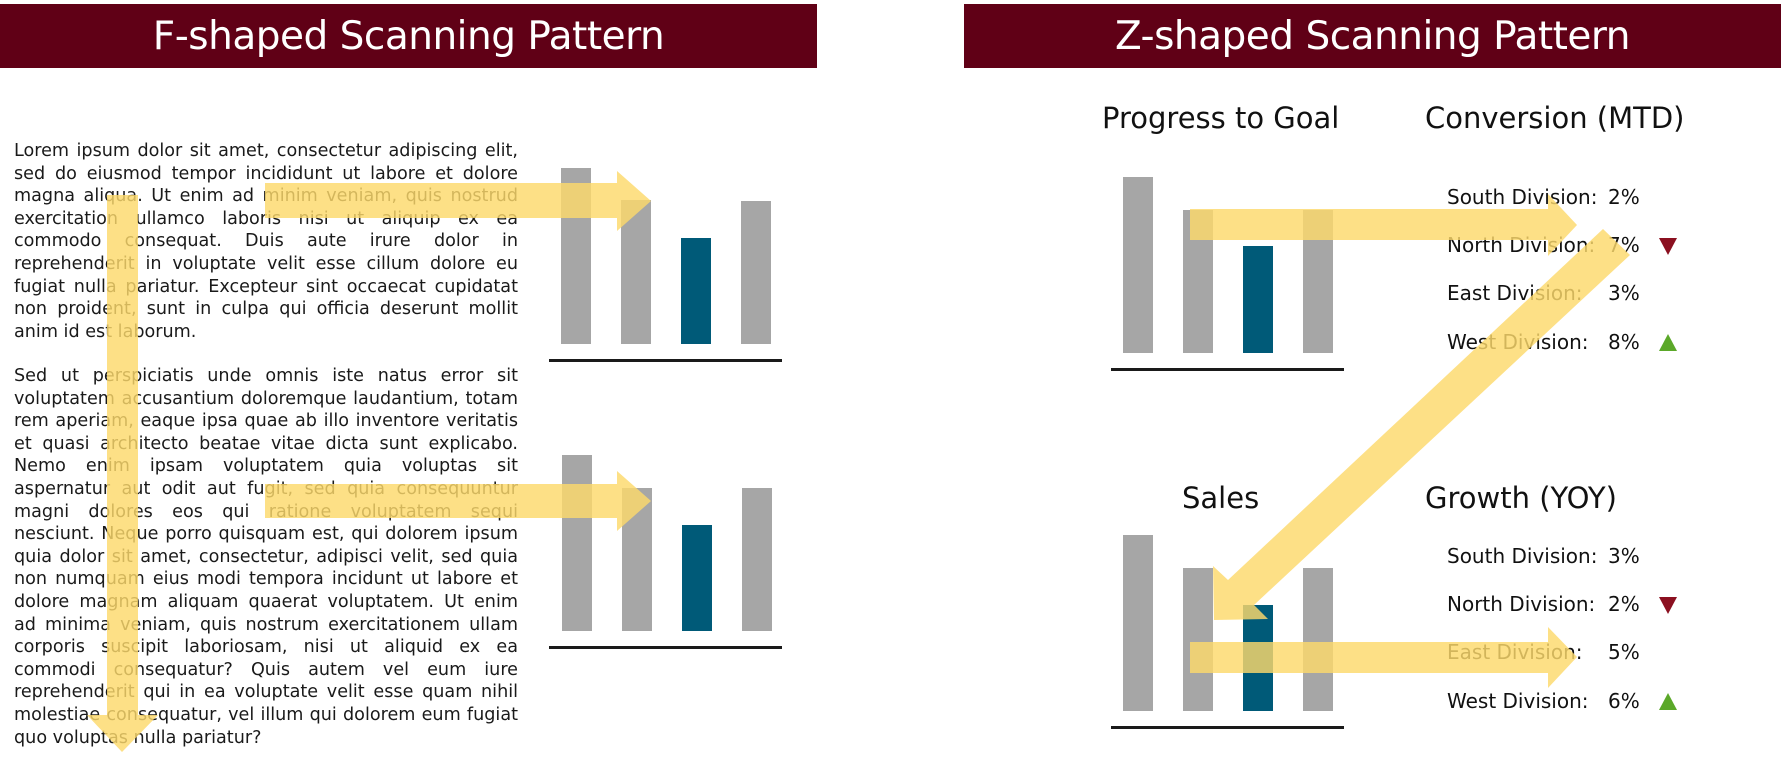 This screenshot has height=783, width=1781. Describe the element at coordinates (1624, 701) in the screenshot. I see `division-value: 6%` at that location.